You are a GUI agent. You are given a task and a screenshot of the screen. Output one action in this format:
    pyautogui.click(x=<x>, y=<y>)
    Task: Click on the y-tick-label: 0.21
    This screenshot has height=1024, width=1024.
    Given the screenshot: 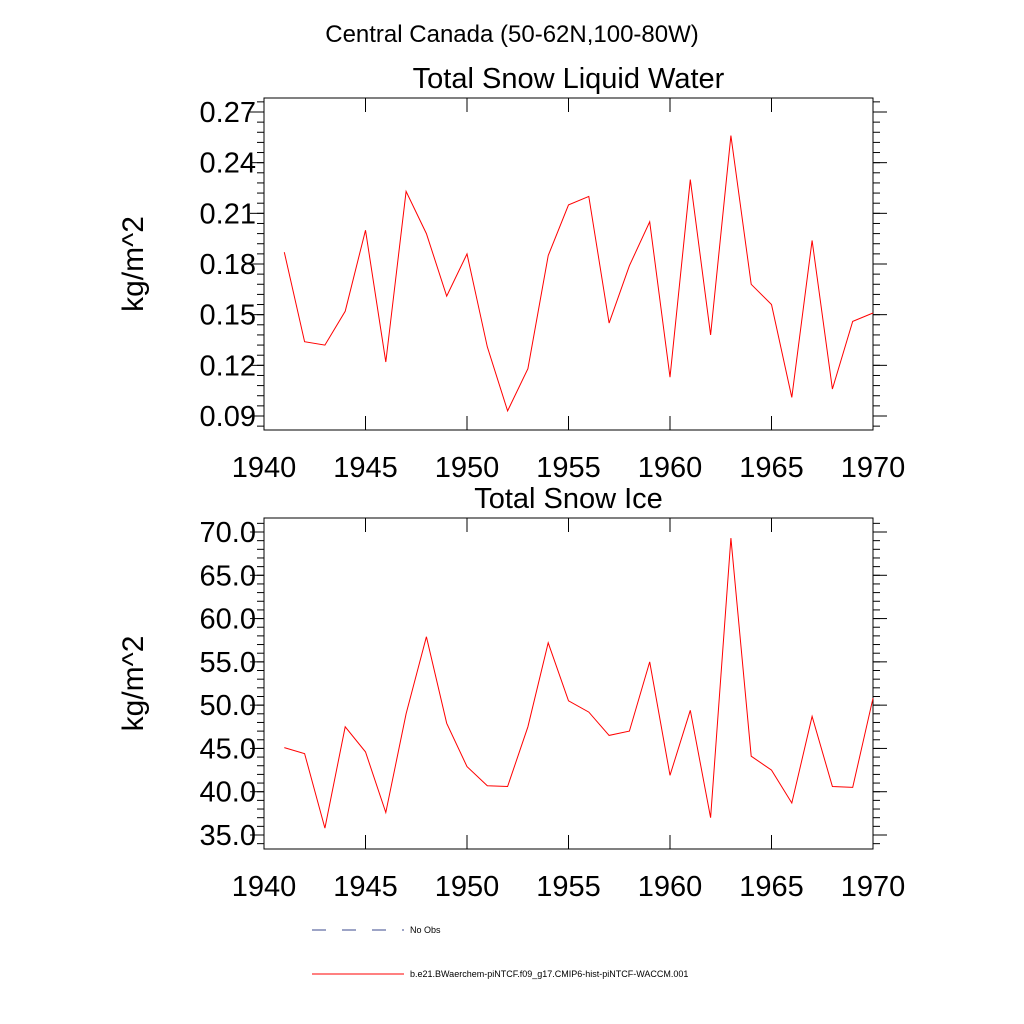 What is the action you would take?
    pyautogui.click(x=228, y=214)
    